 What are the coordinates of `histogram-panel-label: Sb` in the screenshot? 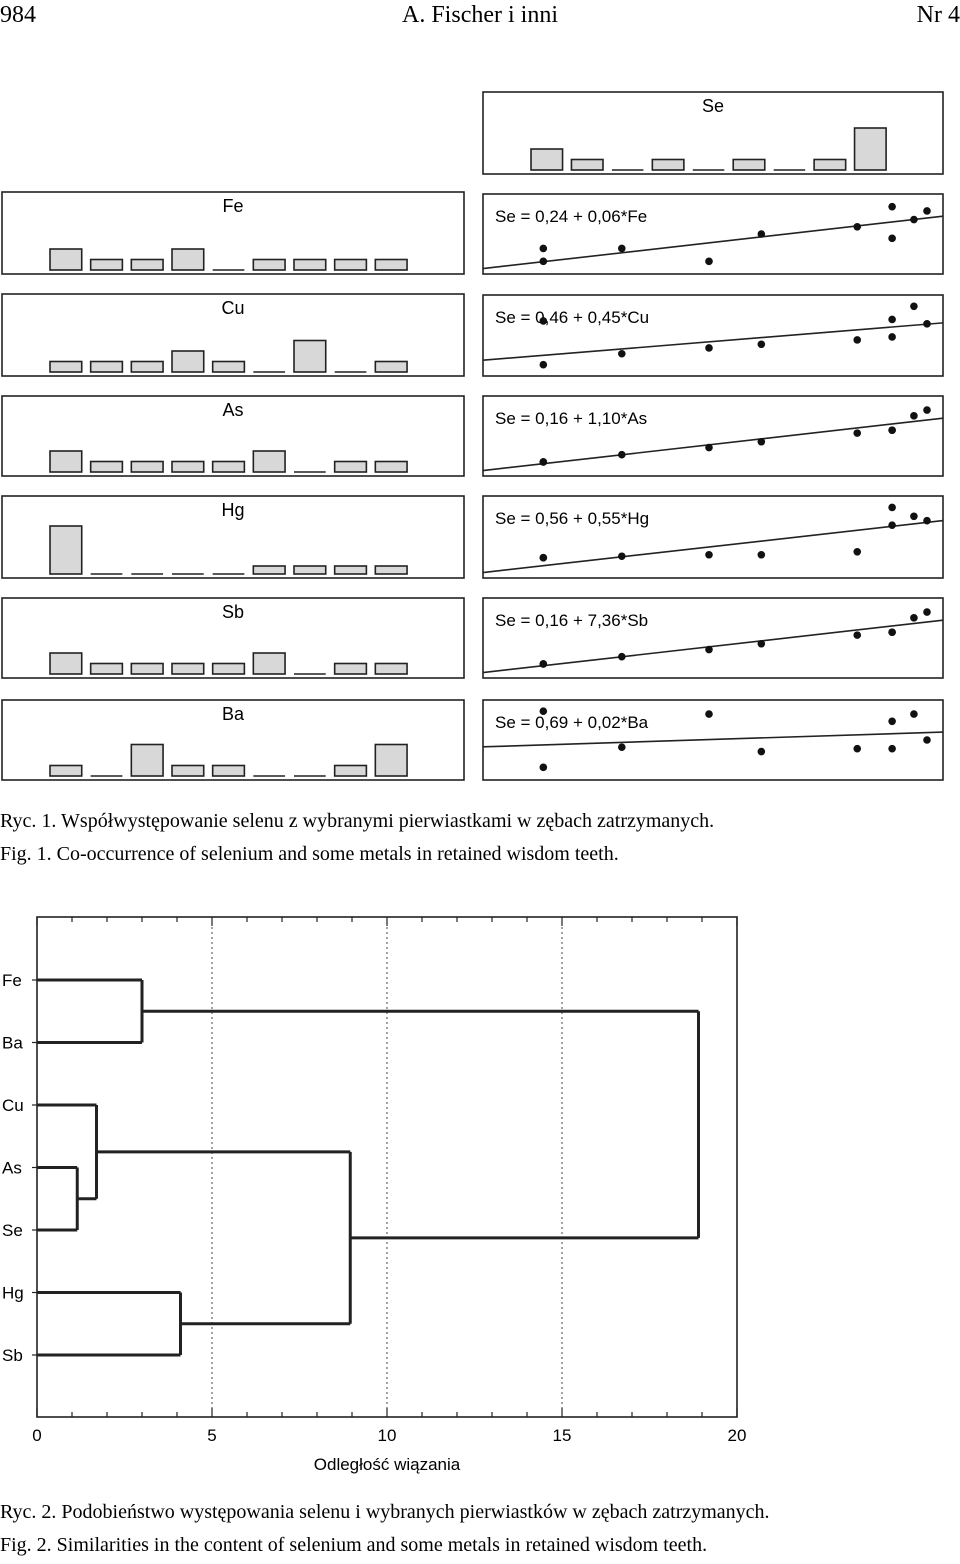 It's located at (233, 612).